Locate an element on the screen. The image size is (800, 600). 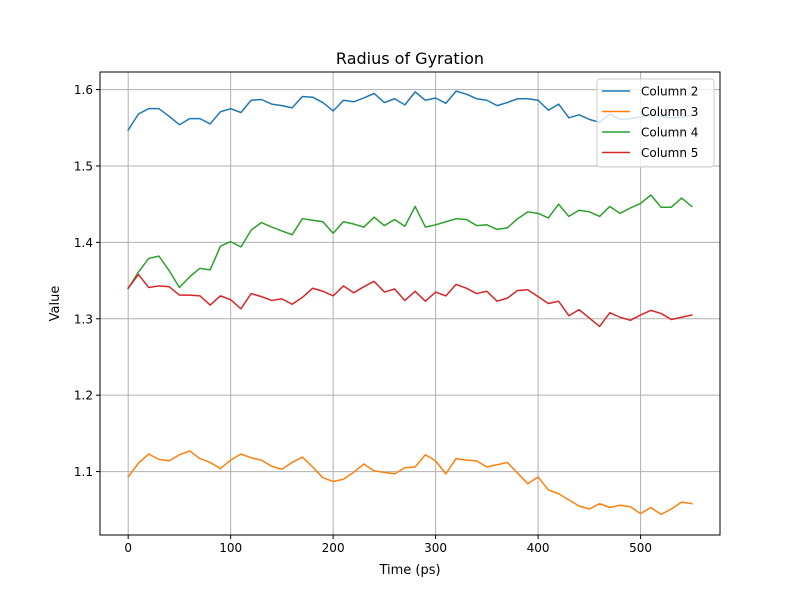
x-tick-label: 0 is located at coordinates (128, 548).